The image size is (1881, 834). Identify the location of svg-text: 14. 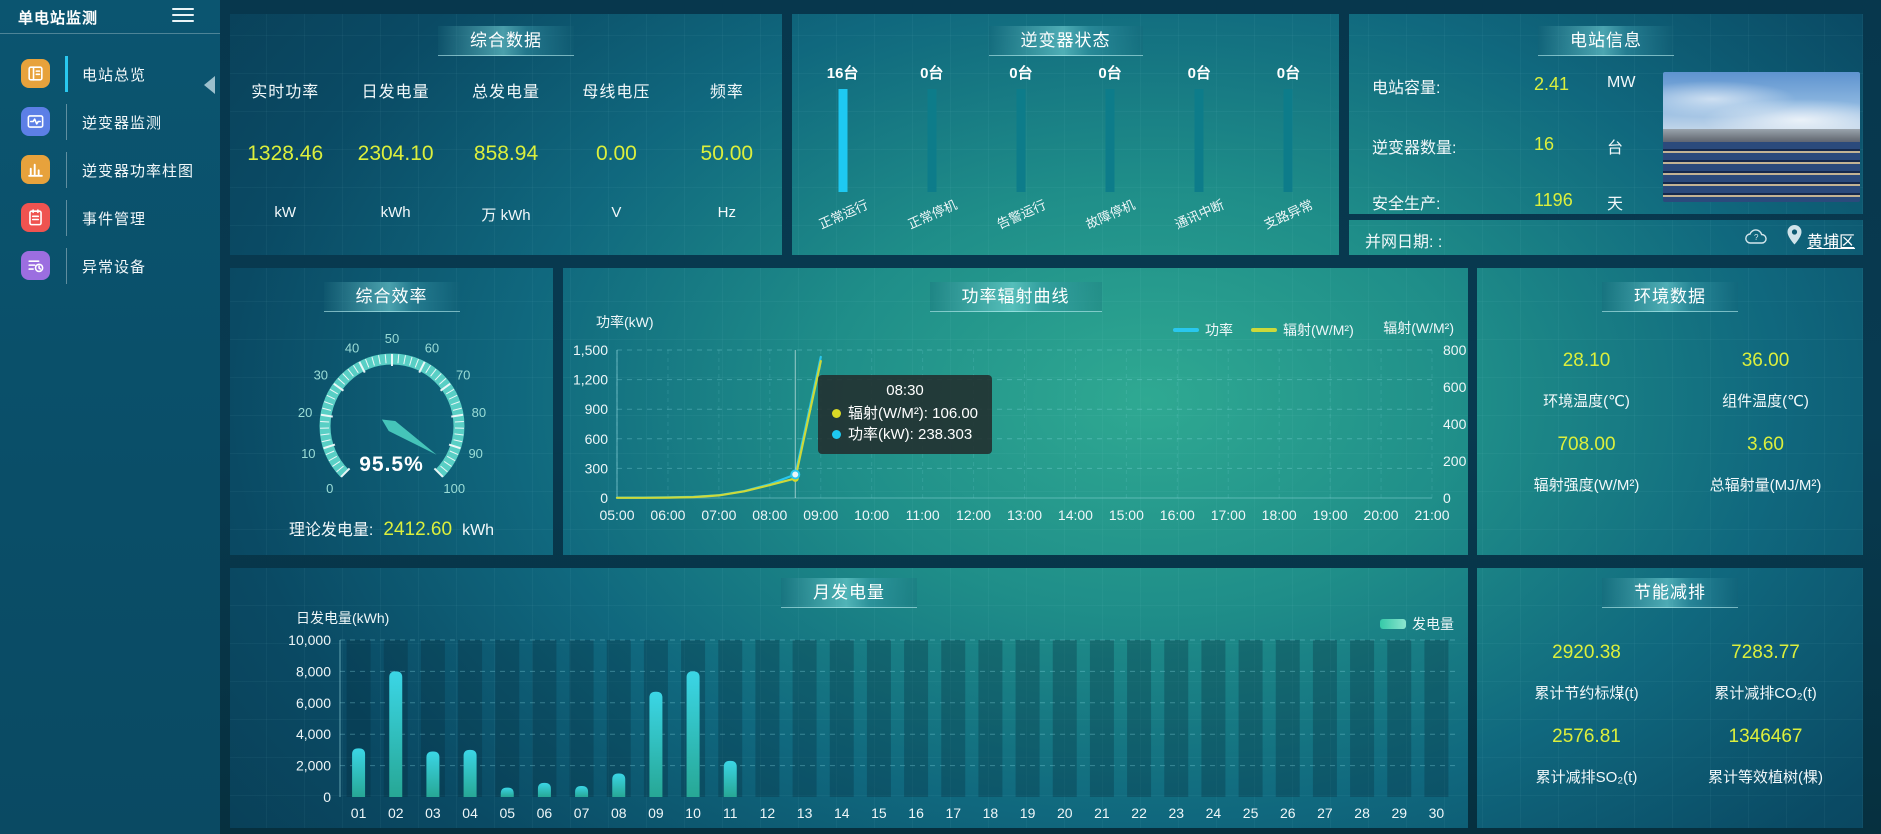
(842, 813).